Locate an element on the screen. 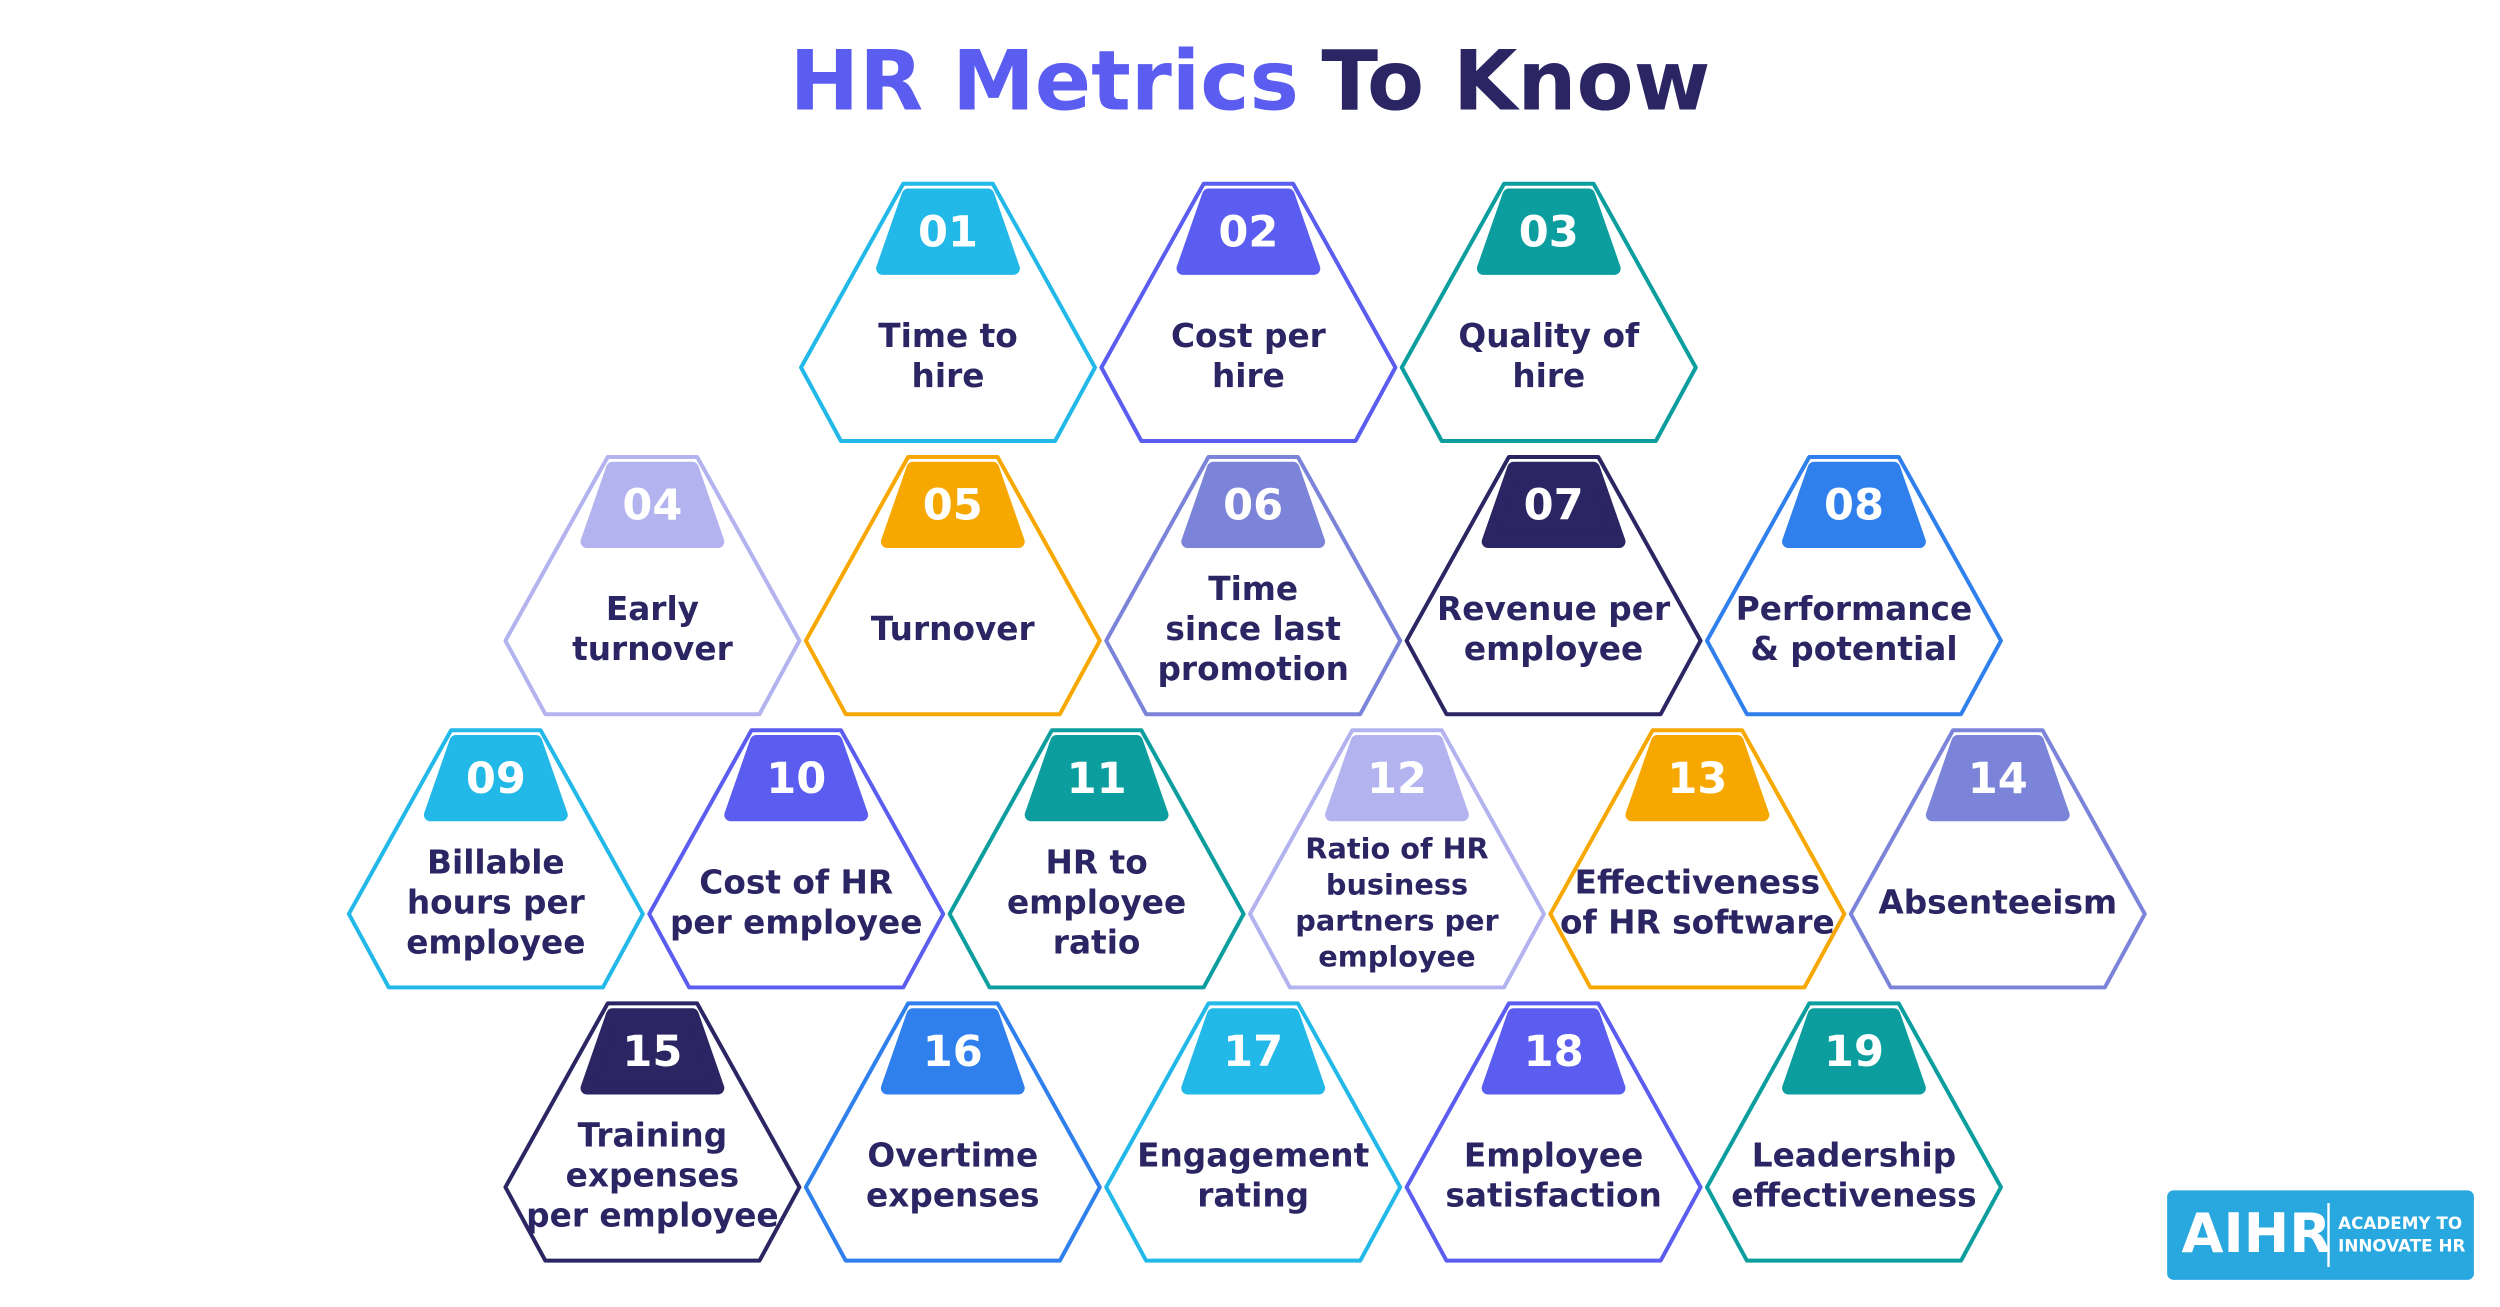 The height and width of the screenshot is (1307, 2500). item-label: Early is located at coordinates (652, 609).